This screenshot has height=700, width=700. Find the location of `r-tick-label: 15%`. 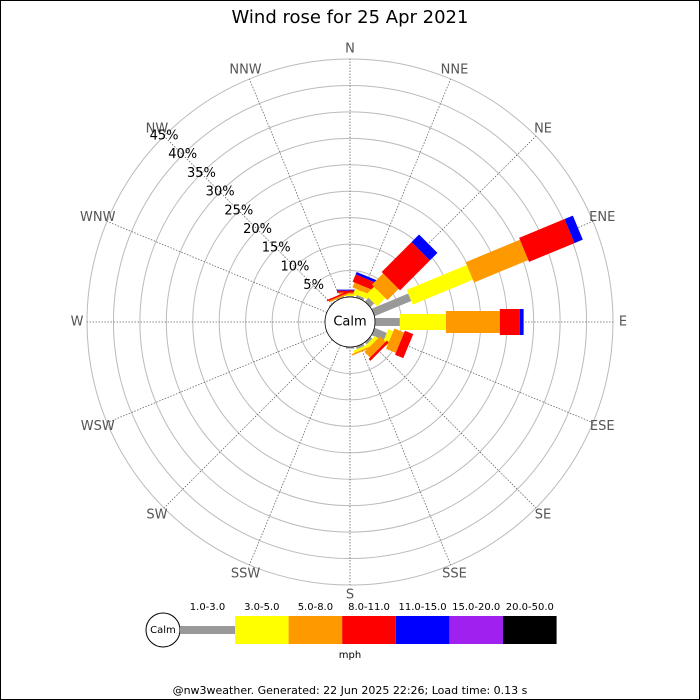

r-tick-label: 15% is located at coordinates (276, 248).